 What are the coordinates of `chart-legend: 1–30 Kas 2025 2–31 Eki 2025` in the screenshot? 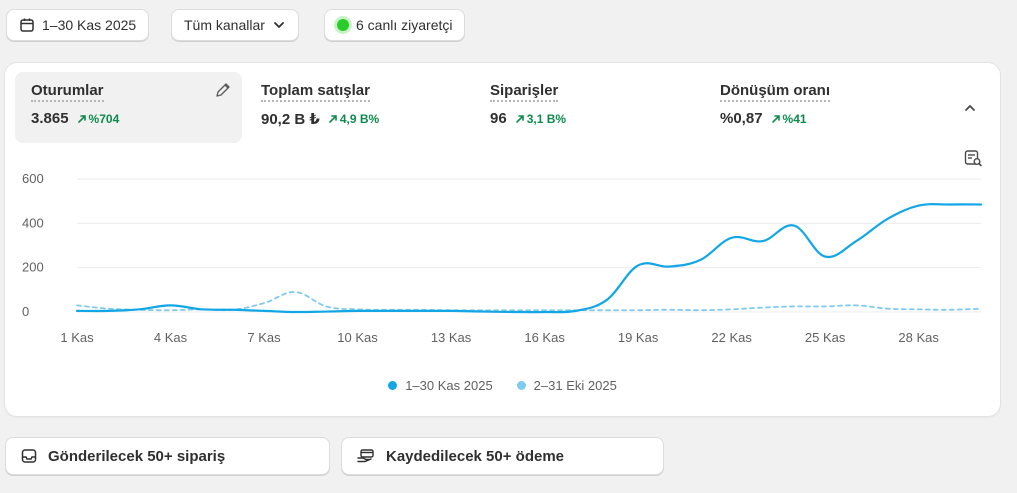 It's located at (502, 385).